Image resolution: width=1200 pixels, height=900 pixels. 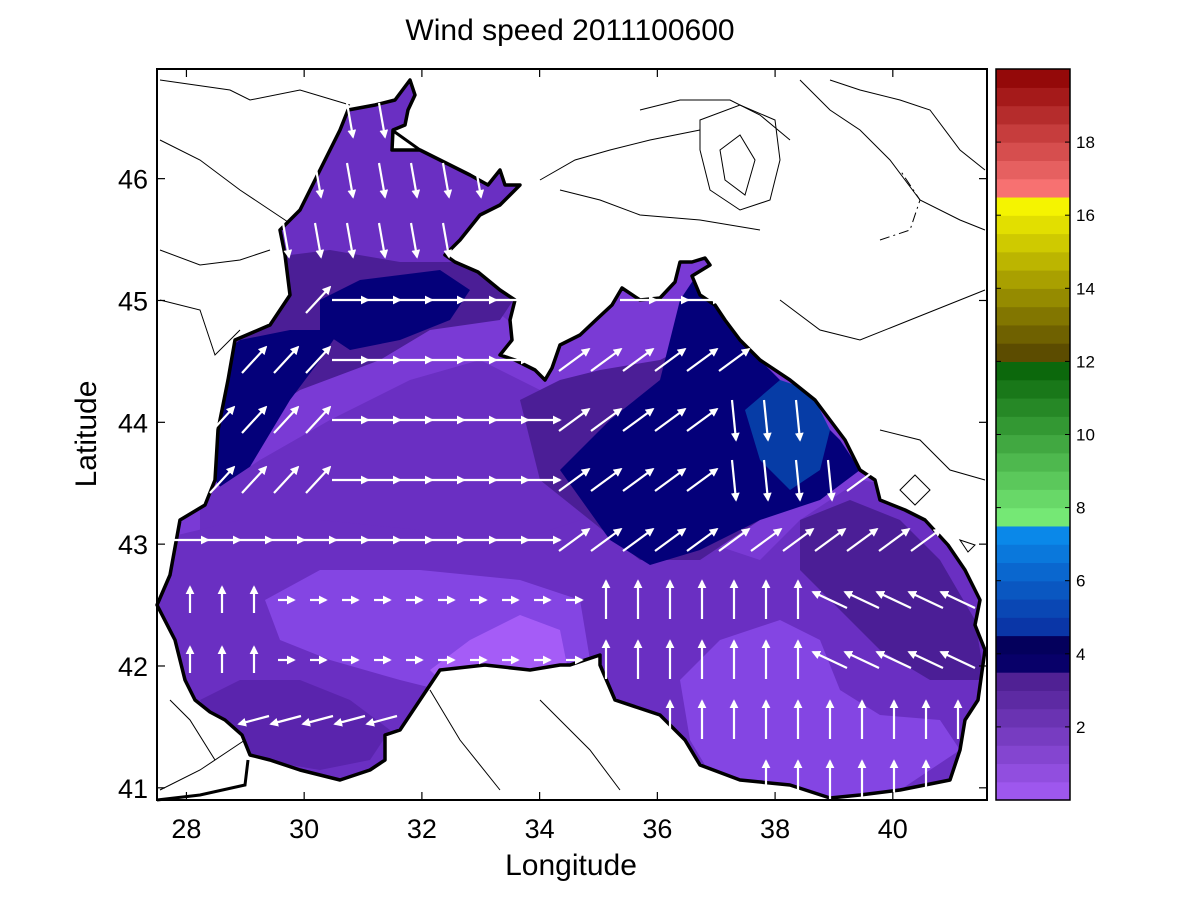 What do you see at coordinates (133, 789) in the screenshot?
I see `y-tick-label: 41` at bounding box center [133, 789].